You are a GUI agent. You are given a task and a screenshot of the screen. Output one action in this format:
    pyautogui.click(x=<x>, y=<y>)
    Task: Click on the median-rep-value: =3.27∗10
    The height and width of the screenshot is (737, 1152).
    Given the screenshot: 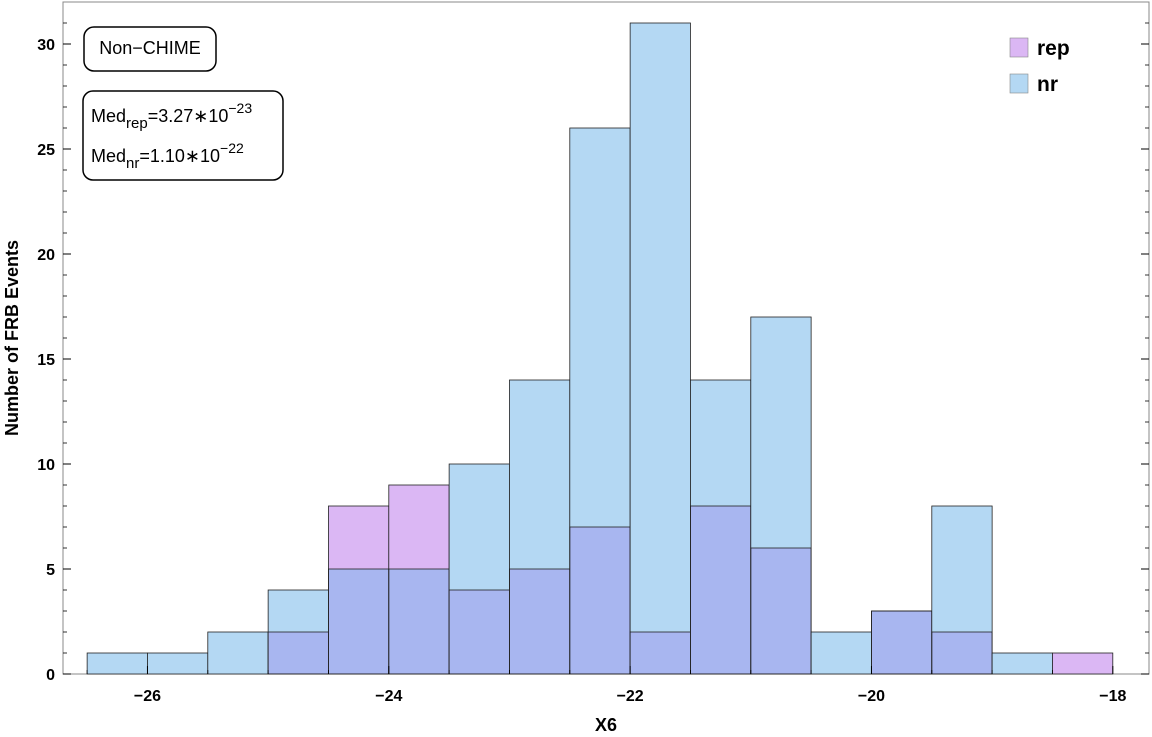 What is the action you would take?
    pyautogui.click(x=188, y=116)
    